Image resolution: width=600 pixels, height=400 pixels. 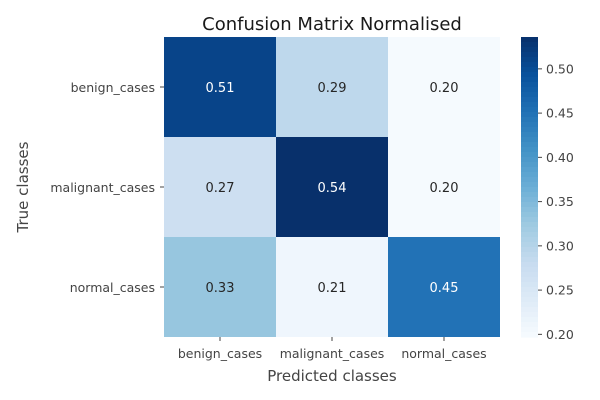 I want to click on y-tick-label: malignant_cases, so click(x=102, y=187).